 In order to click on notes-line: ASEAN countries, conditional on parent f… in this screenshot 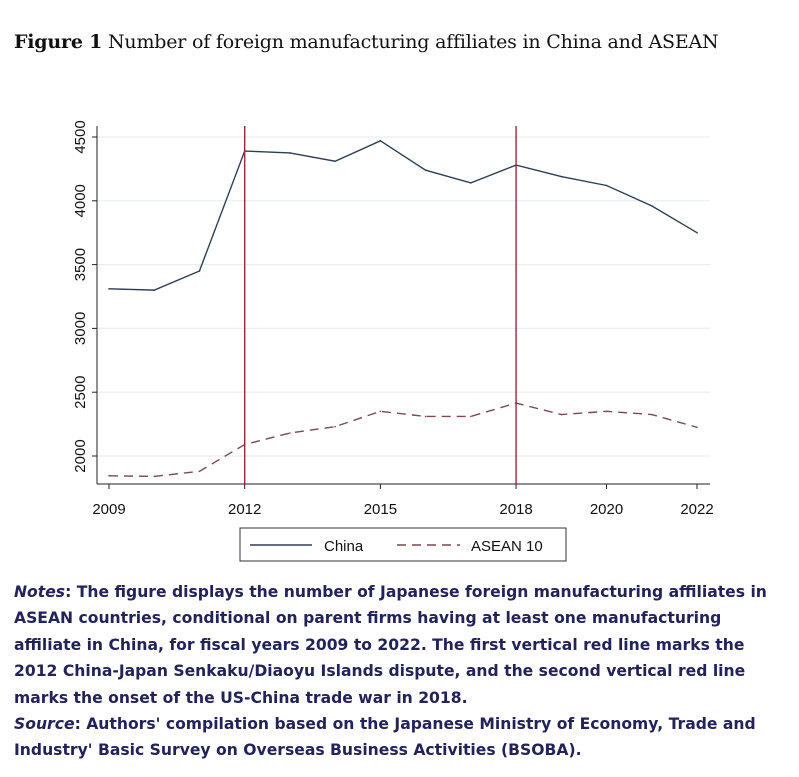, I will do `click(368, 618)`.